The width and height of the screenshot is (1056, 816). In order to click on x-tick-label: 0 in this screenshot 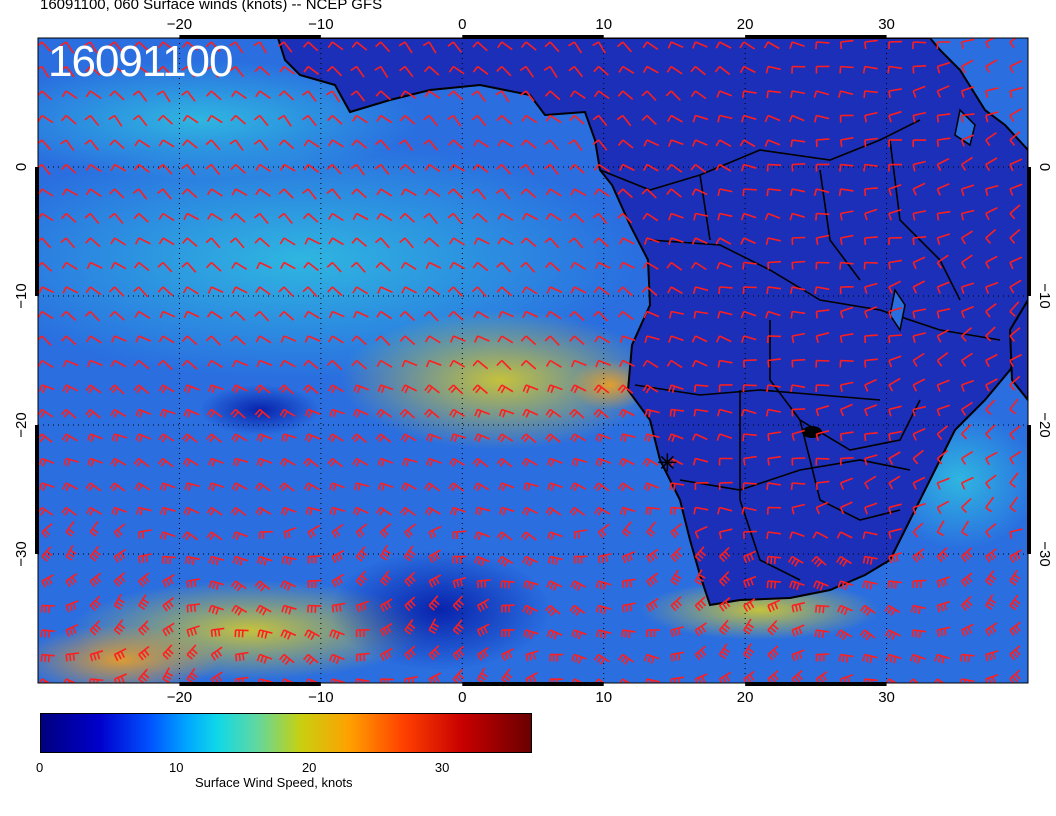, I will do `click(462, 697)`.